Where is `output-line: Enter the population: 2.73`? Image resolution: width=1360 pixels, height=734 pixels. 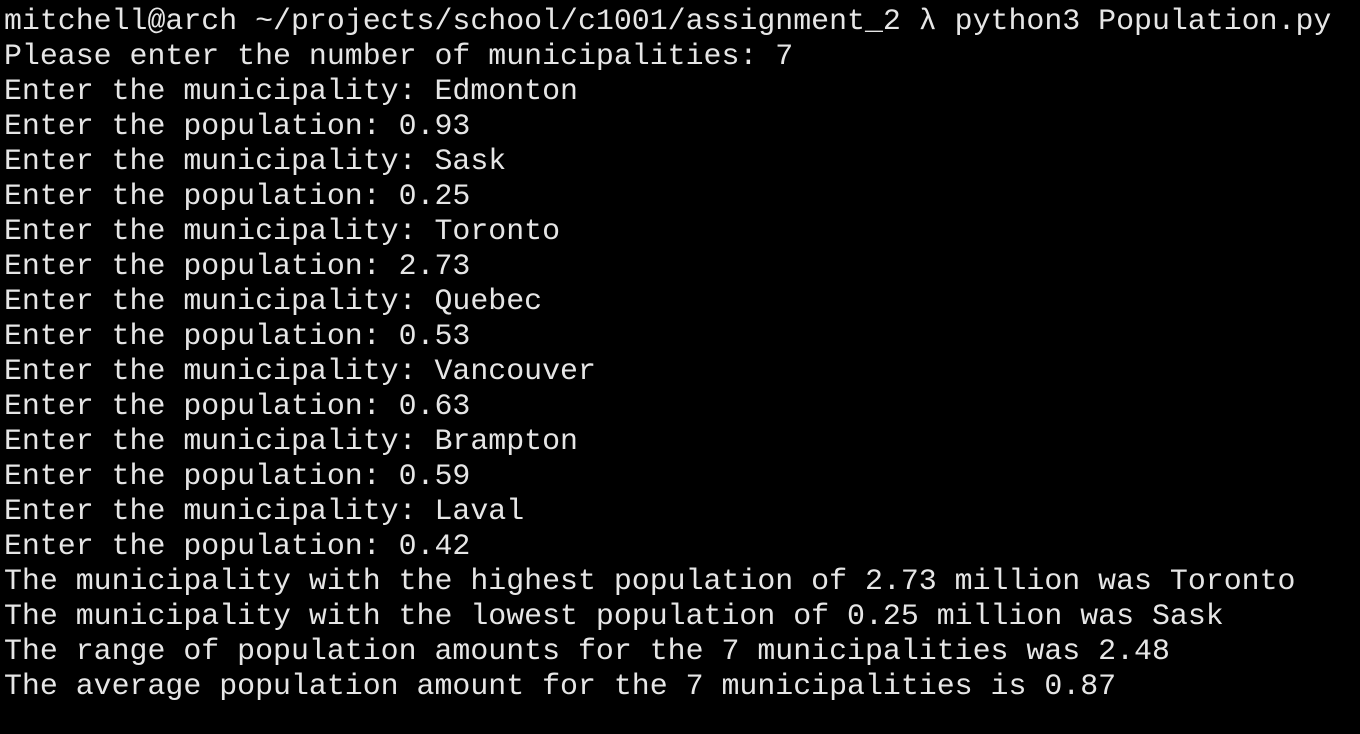 output-line: Enter the population: 2.73 is located at coordinates (237, 266).